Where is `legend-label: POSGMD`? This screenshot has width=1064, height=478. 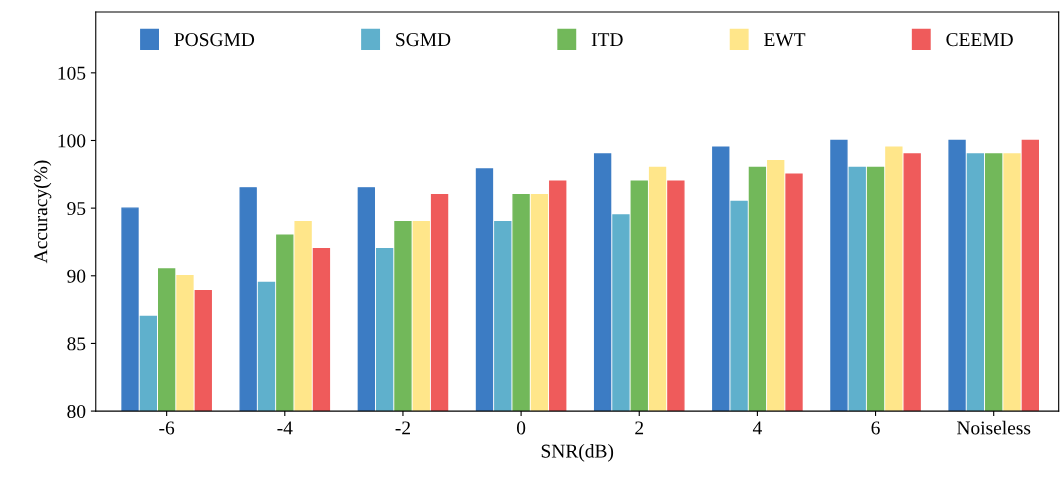 legend-label: POSGMD is located at coordinates (214, 40).